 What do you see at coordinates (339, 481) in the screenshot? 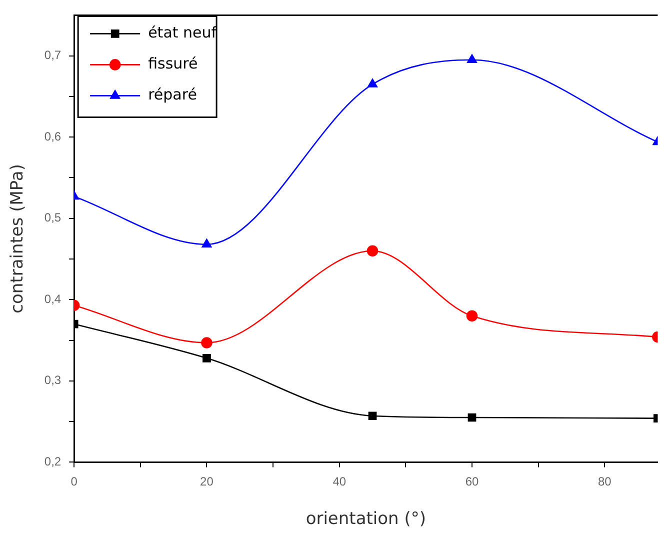
I see `x-tick-label: 40` at bounding box center [339, 481].